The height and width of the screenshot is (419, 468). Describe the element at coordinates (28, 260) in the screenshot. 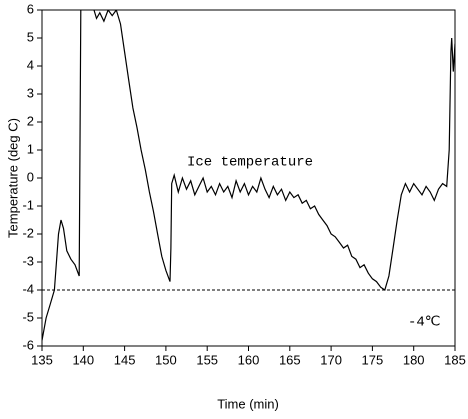

I see `y-tick-label: -3` at that location.